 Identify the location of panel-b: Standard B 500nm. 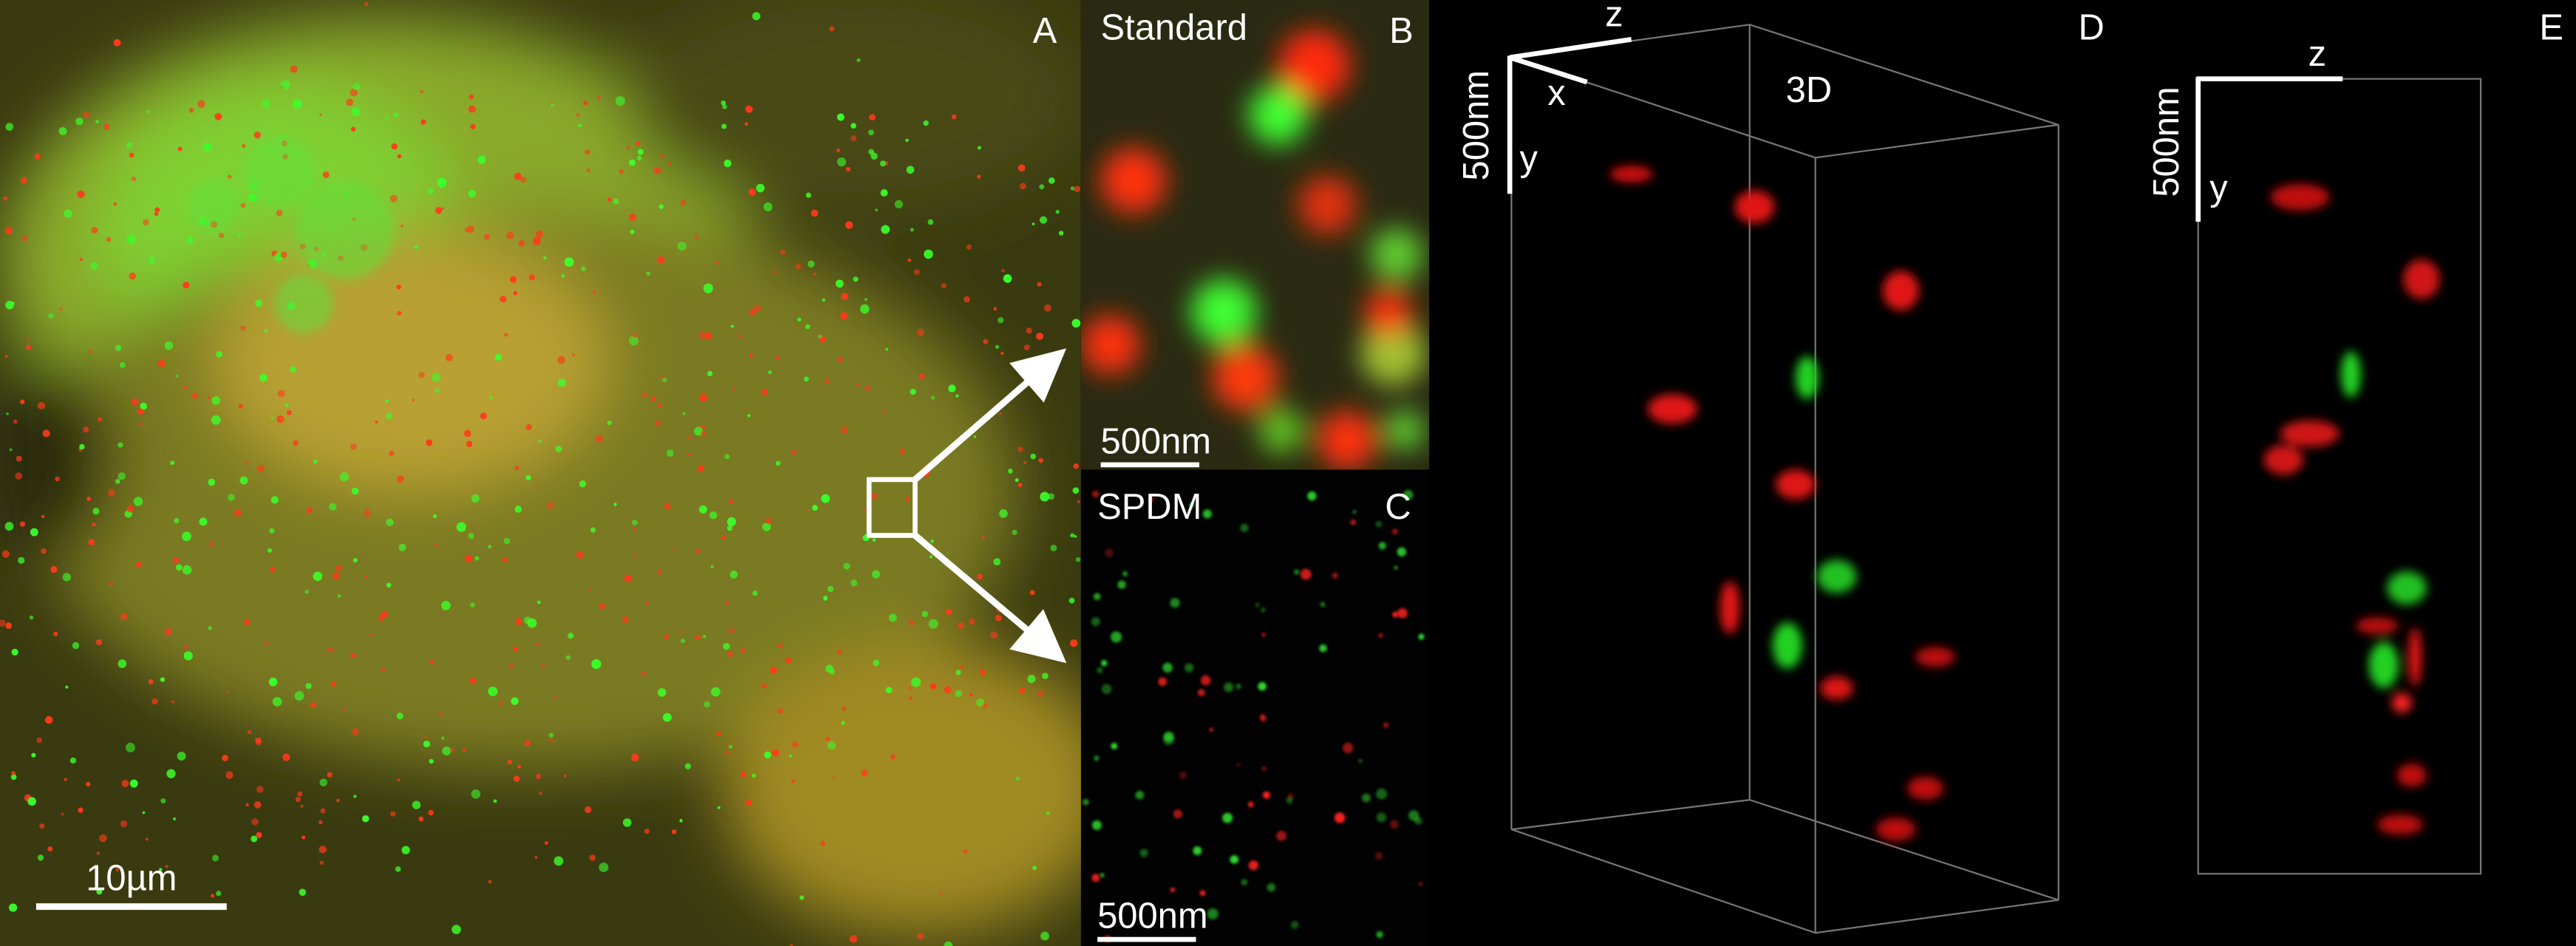
(1255, 235).